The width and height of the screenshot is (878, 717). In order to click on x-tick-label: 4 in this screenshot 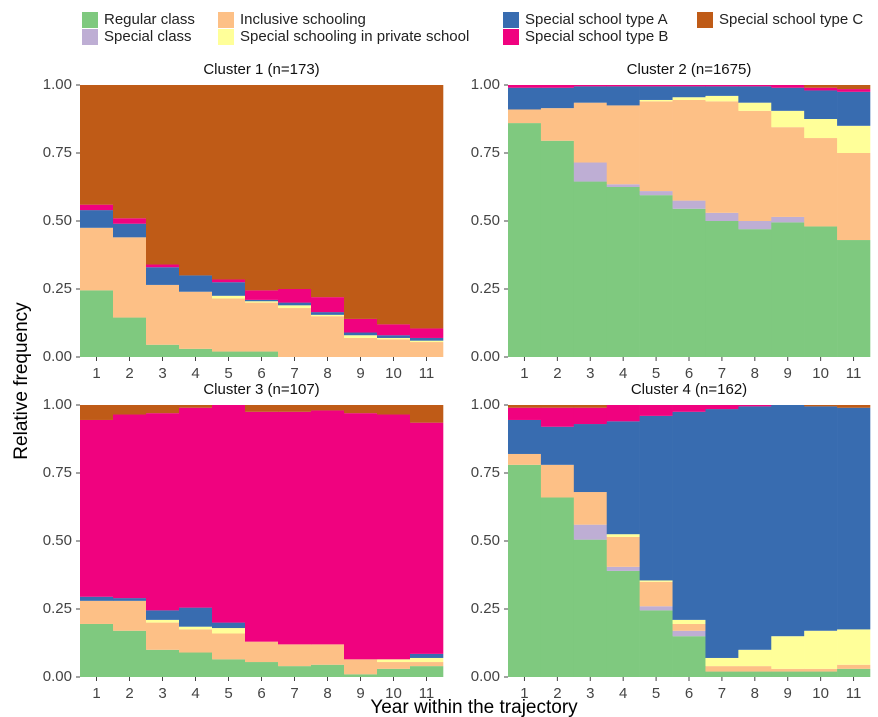, I will do `click(195, 373)`.